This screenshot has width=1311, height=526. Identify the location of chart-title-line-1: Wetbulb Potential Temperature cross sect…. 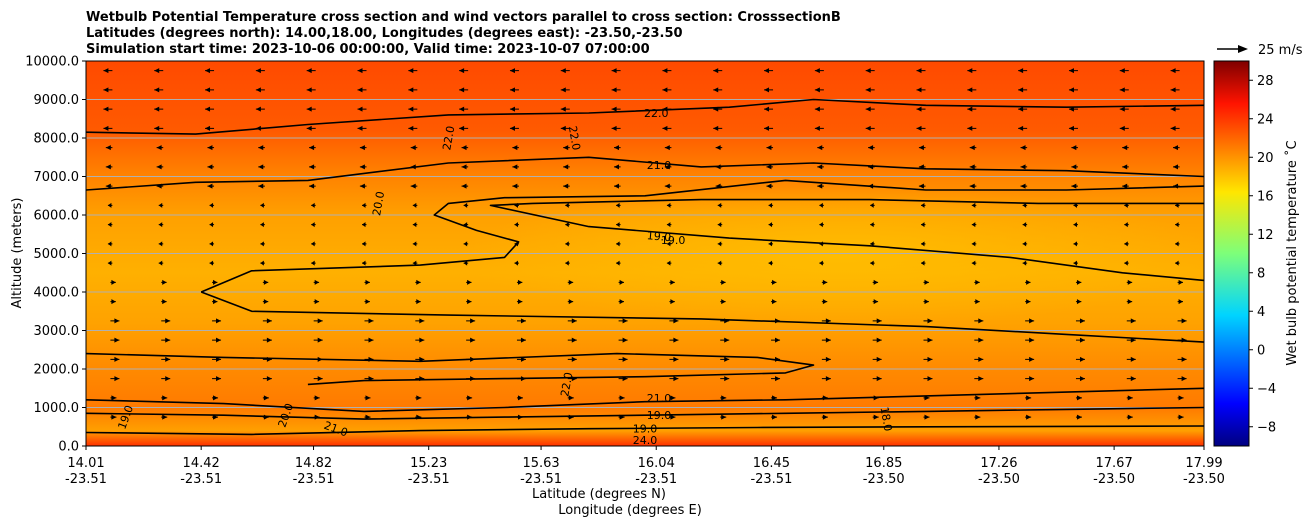
(463, 17).